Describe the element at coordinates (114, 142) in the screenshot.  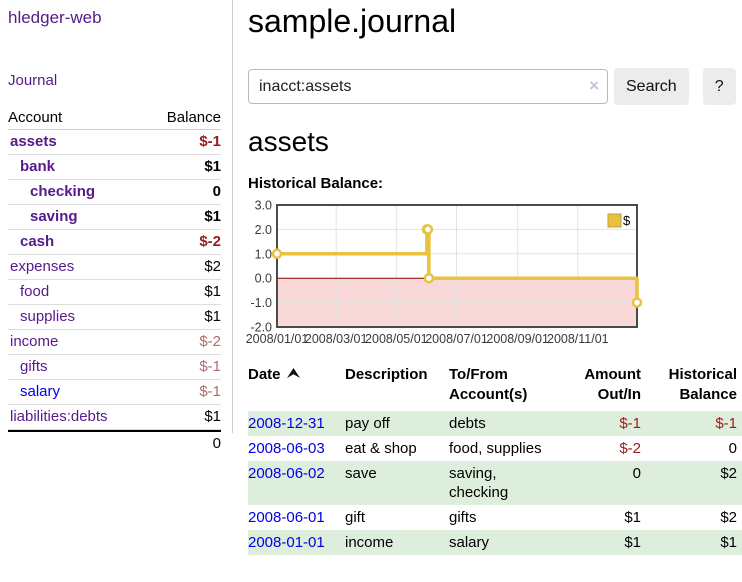
I see `account-row: assets $-1` at that location.